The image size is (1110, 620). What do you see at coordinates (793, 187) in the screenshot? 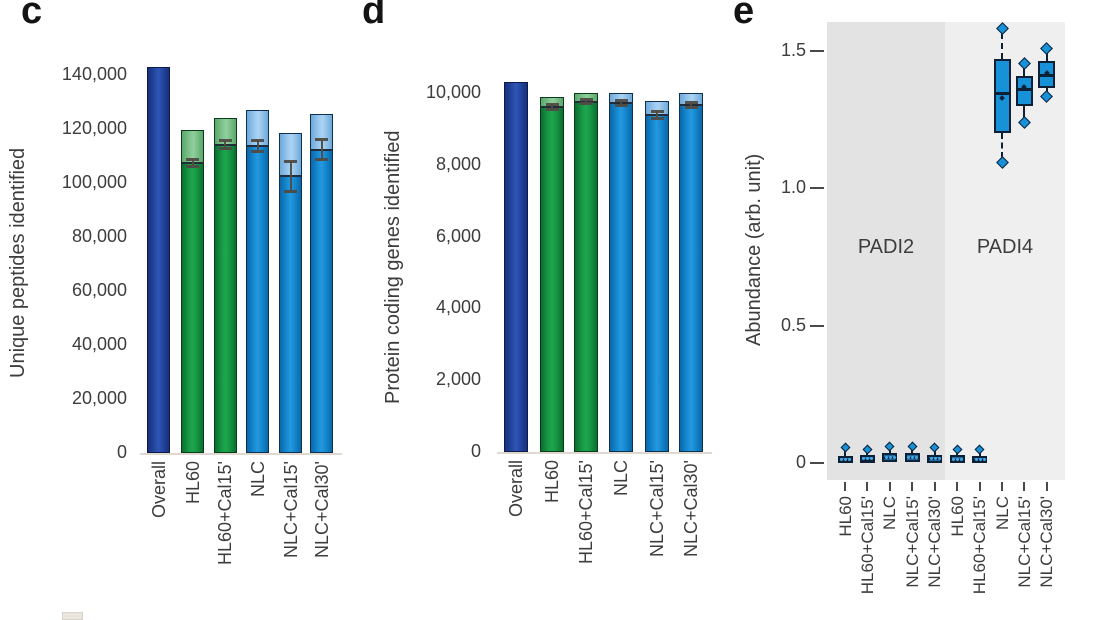
I see `y-tick-label: 1.0` at bounding box center [793, 187].